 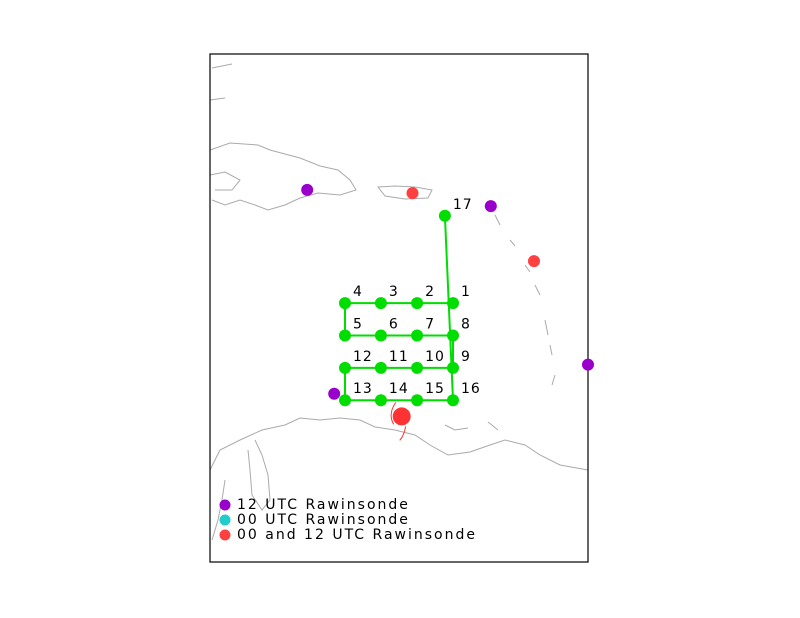 What do you see at coordinates (323, 505) in the screenshot?
I see `legend-label: 12 UTC Rawinsonde` at bounding box center [323, 505].